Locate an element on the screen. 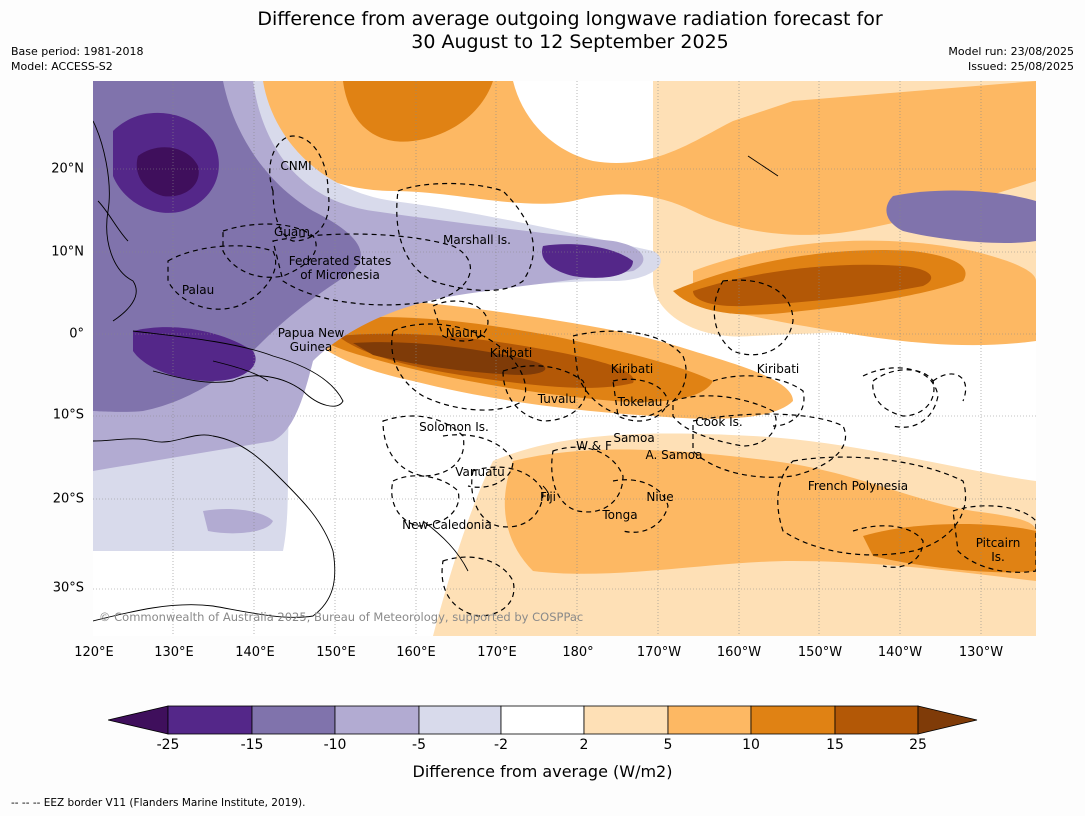  place-label: Marshall Is. is located at coordinates (477, 240).